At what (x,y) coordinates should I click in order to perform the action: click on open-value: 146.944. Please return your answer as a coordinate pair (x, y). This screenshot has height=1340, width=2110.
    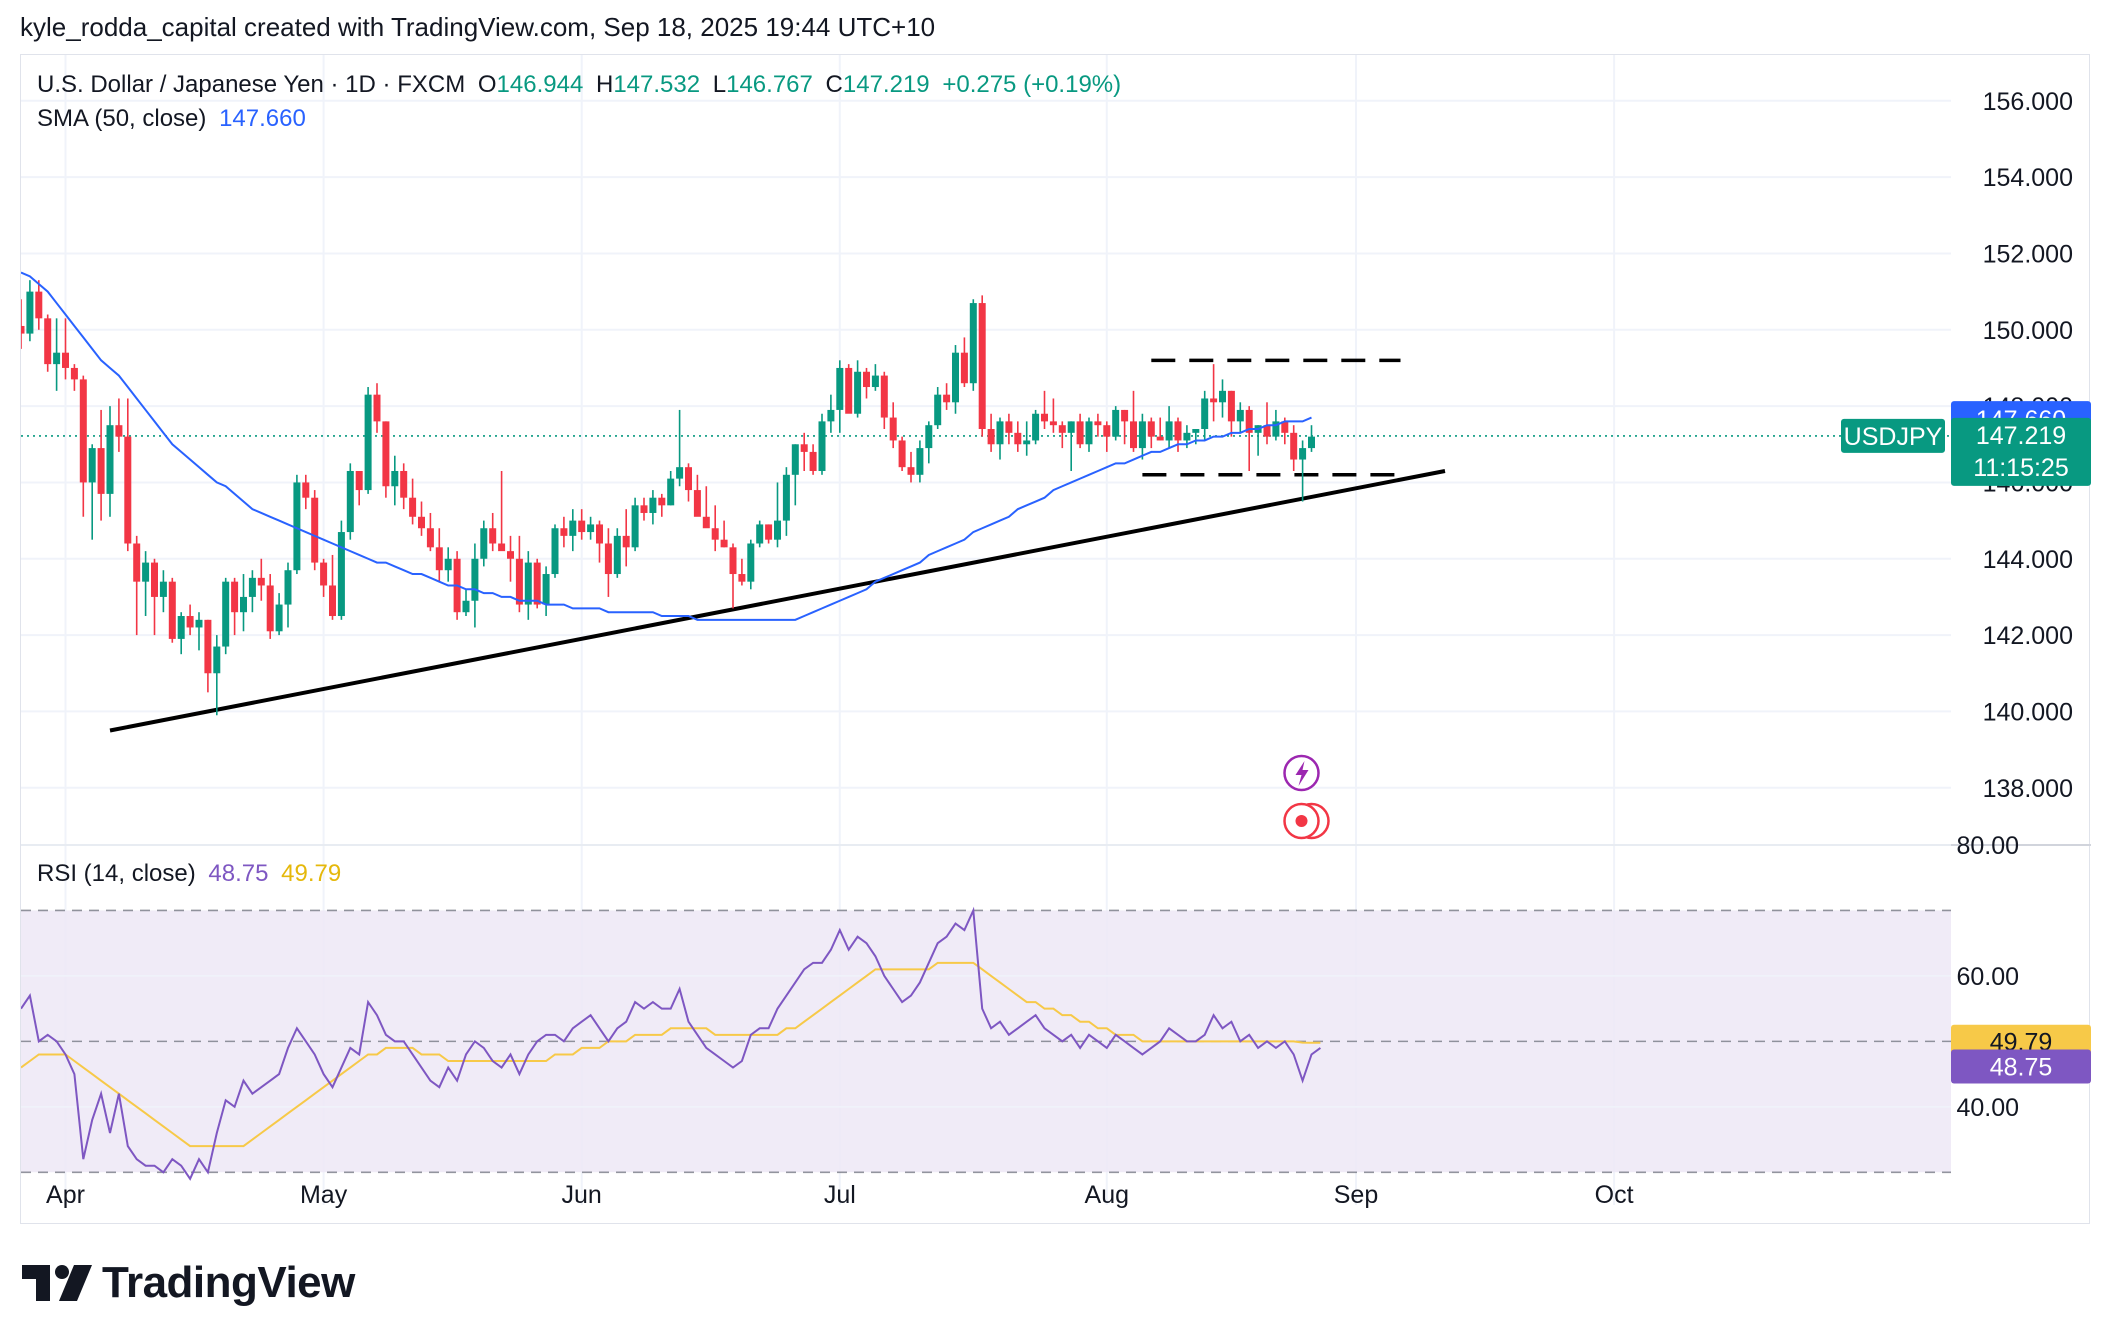
    Looking at the image, I should click on (540, 84).